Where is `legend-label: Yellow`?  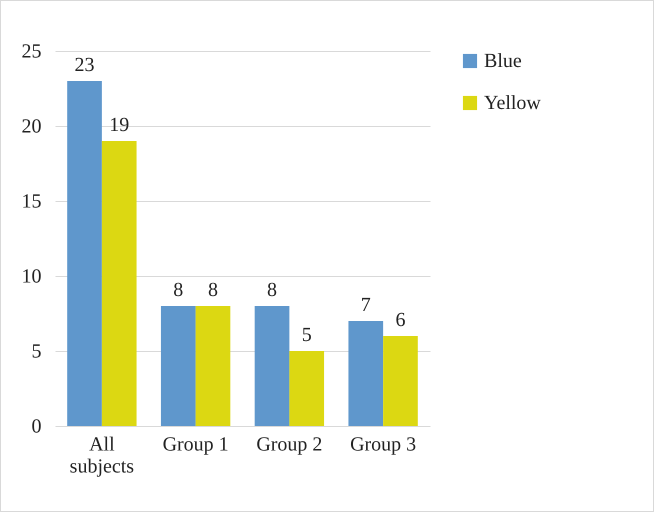
legend-label: Yellow is located at coordinates (513, 103).